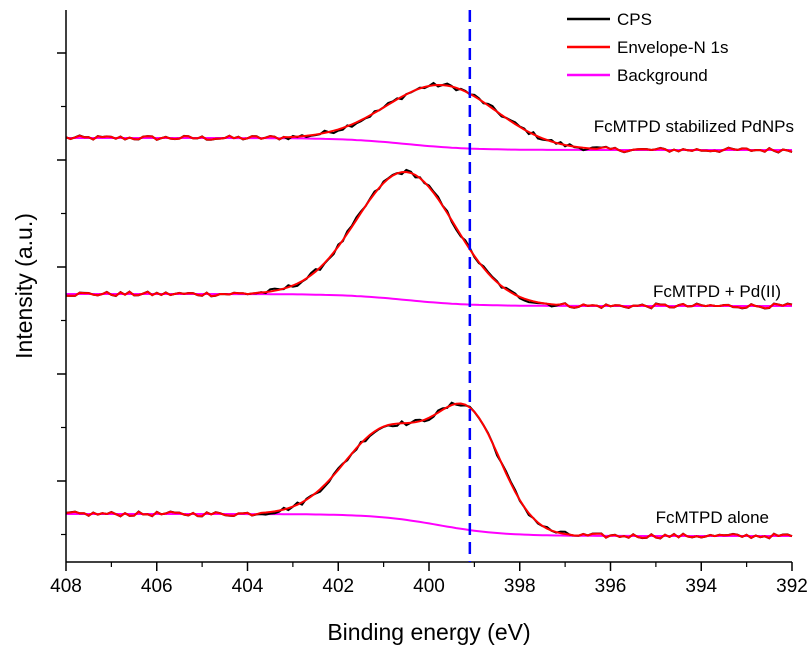 Image resolution: width=810 pixels, height=646 pixels. I want to click on x-tick-label: 406, so click(157, 586).